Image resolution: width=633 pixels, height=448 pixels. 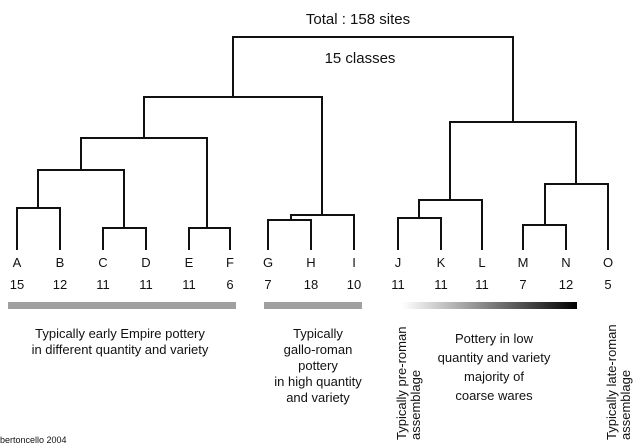 What do you see at coordinates (611, 382) in the screenshot?
I see `group-text: Typically late-roman` at bounding box center [611, 382].